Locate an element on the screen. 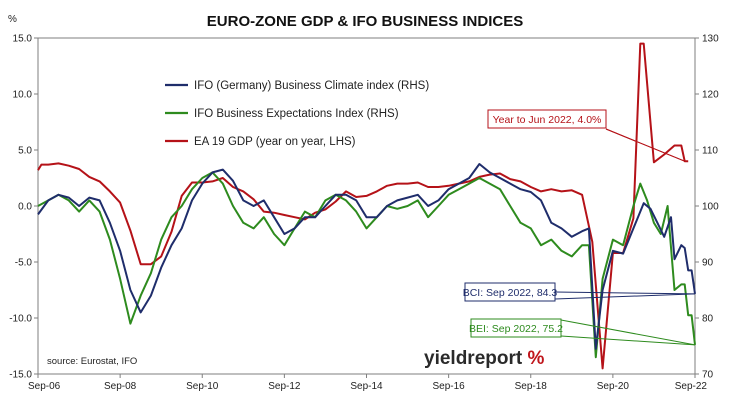  left-tick-label: 0.0 is located at coordinates (25, 207).